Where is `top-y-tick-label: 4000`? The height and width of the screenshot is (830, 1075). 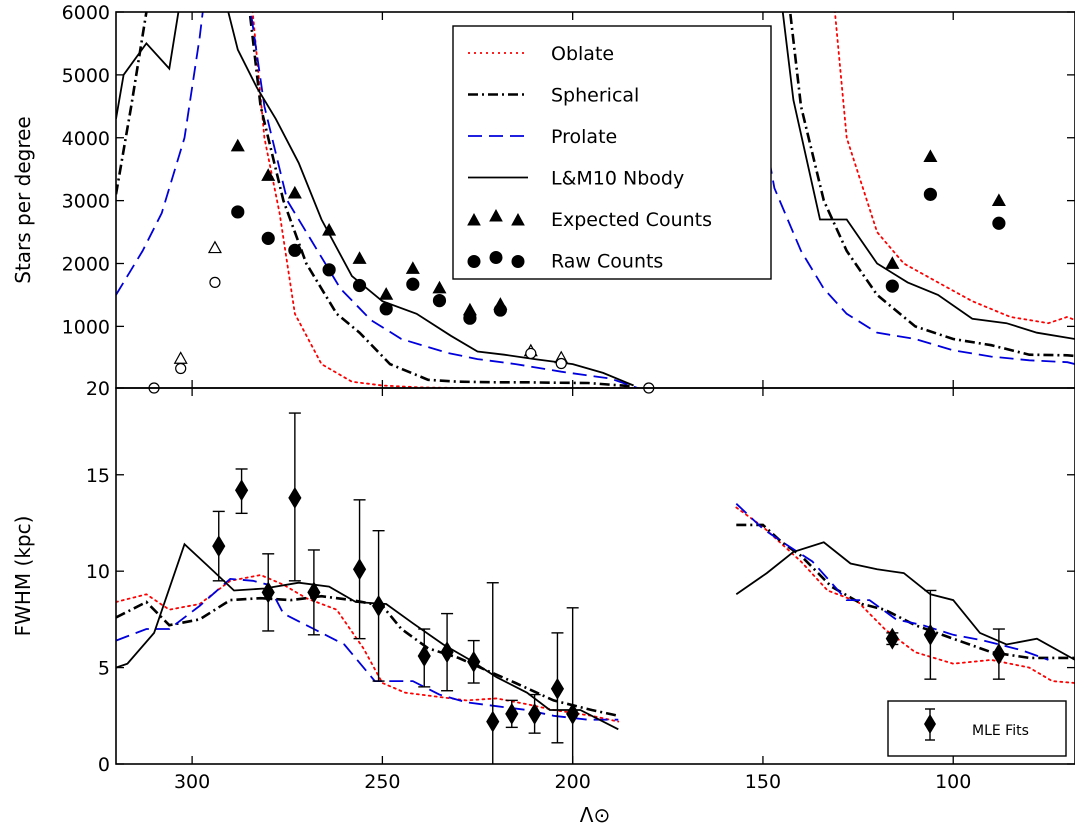 top-y-tick-label: 4000 is located at coordinates (86, 139).